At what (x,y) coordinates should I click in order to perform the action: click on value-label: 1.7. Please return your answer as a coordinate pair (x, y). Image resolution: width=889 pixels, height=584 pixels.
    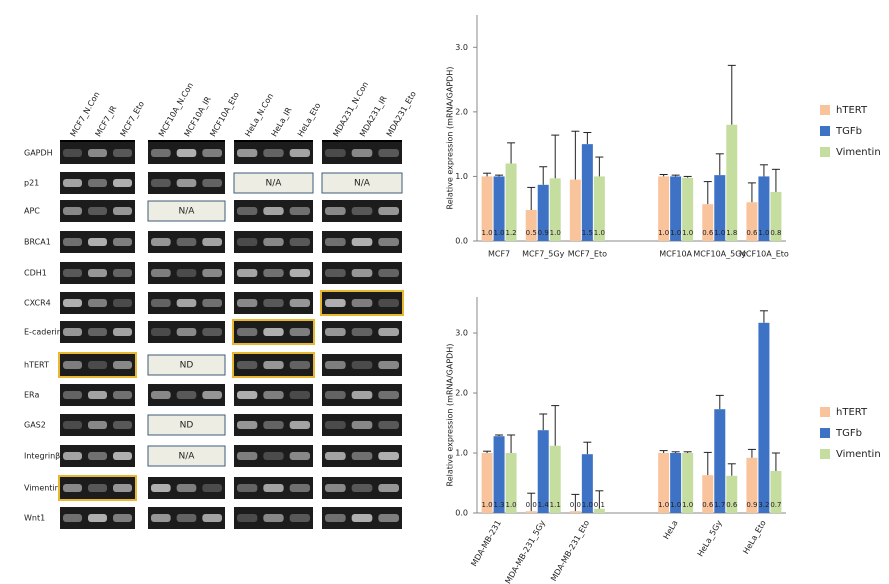
    Looking at the image, I should click on (719, 505).